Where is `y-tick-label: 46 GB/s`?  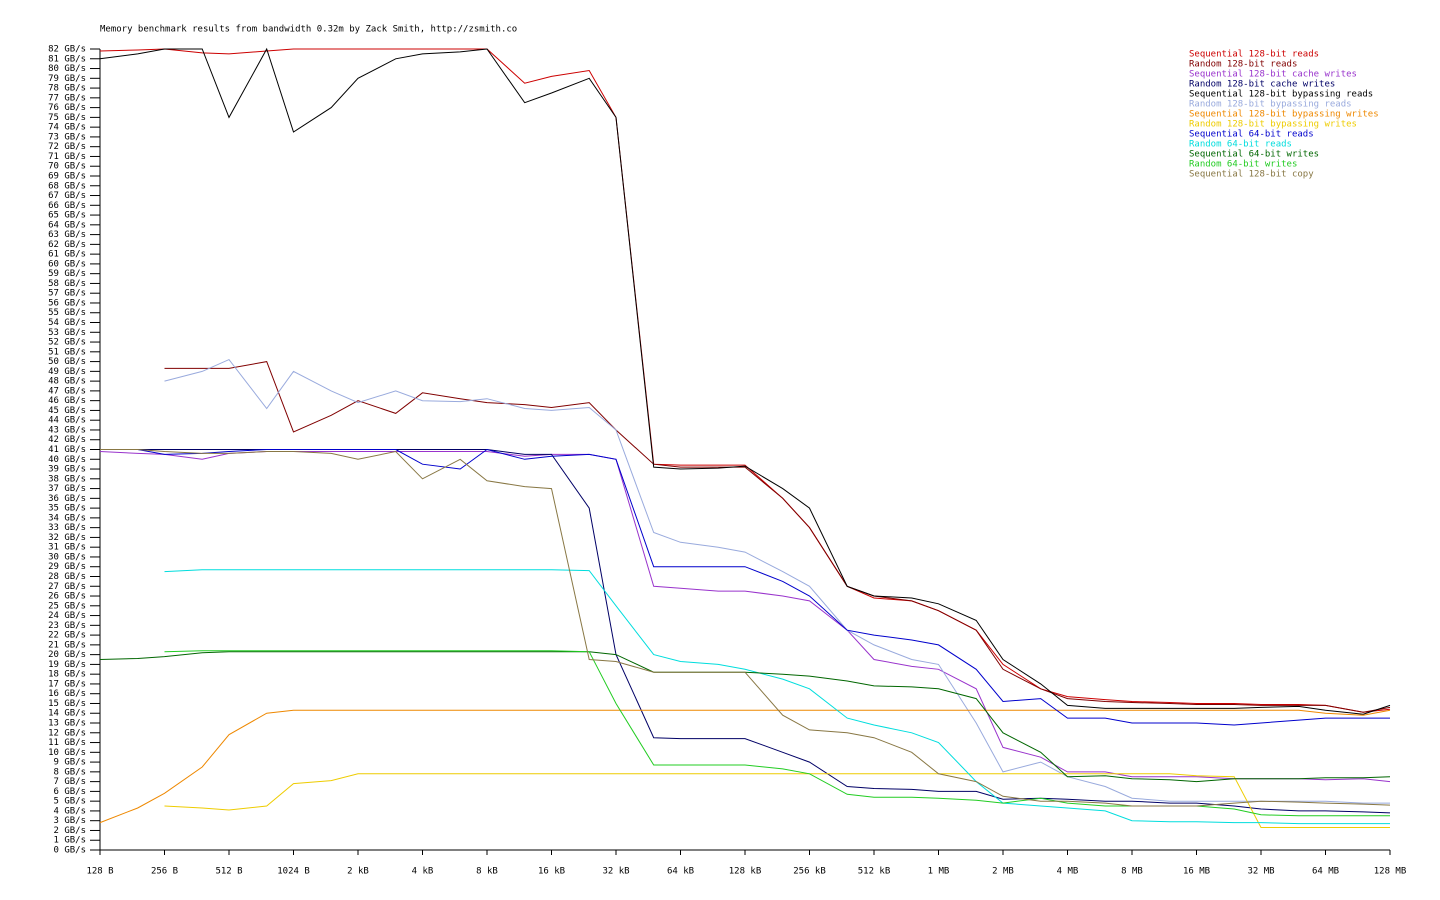 y-tick-label: 46 GB/s is located at coordinates (67, 401).